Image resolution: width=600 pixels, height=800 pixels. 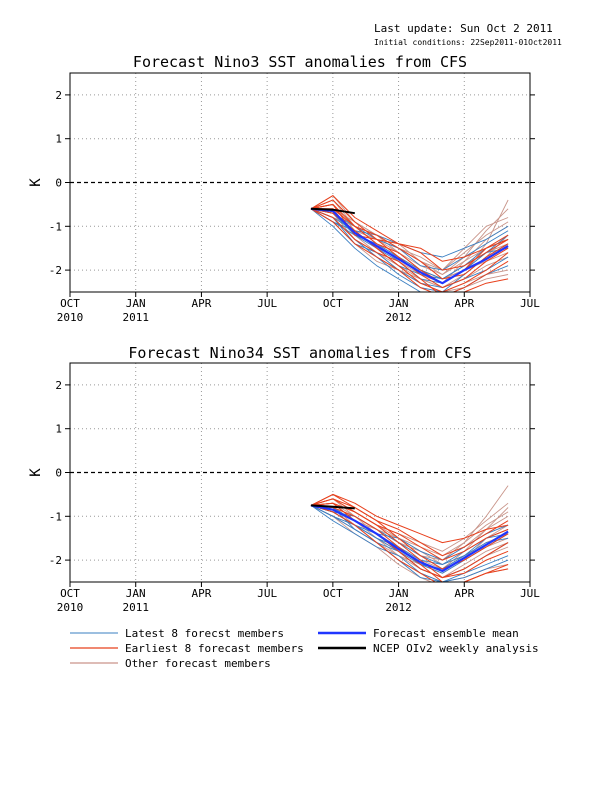 What do you see at coordinates (198, 663) in the screenshot?
I see `legend-label-other: Other forecast members` at bounding box center [198, 663].